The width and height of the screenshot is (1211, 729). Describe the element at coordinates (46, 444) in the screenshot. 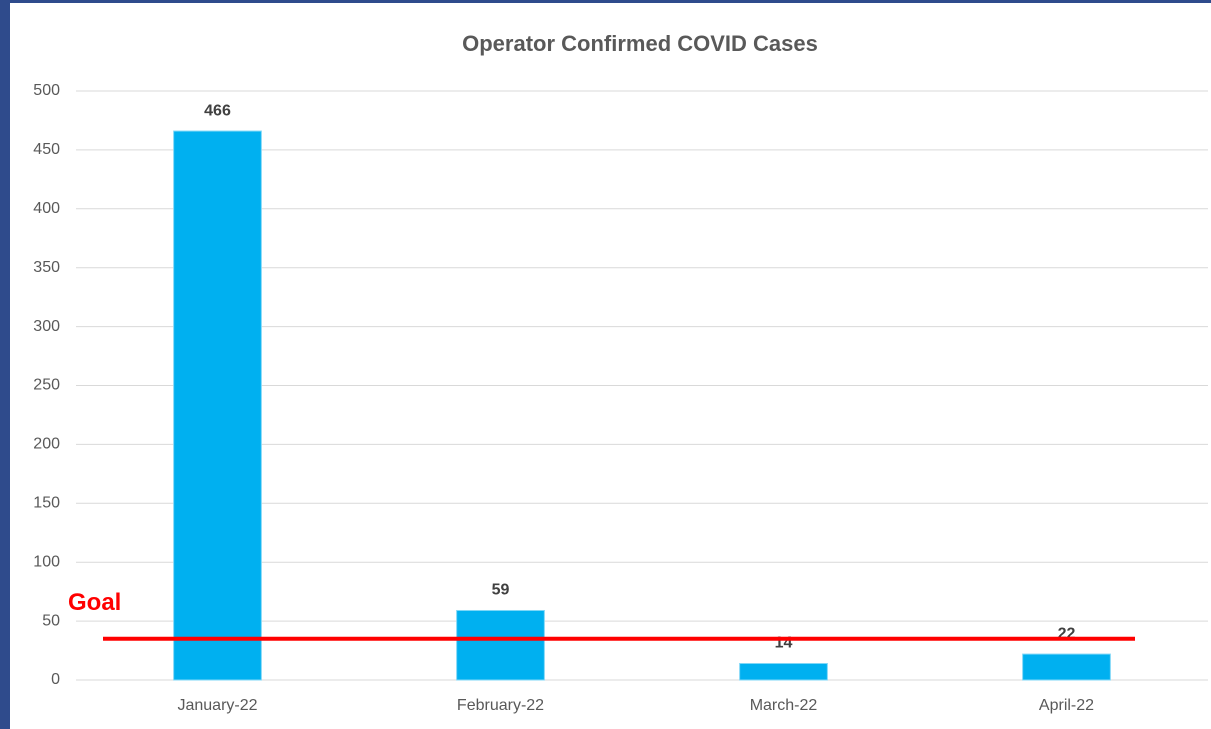

I see `y-tick-label: 200` at that location.